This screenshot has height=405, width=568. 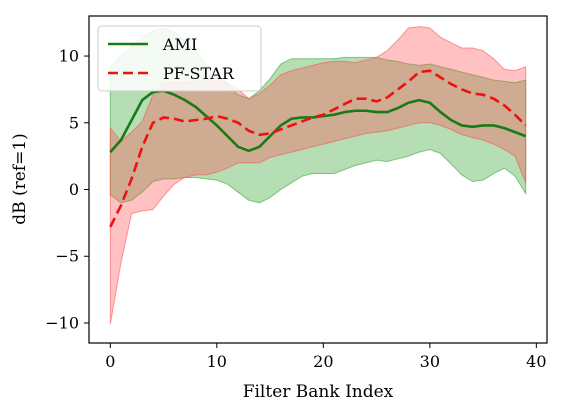 What do you see at coordinates (62, 322) in the screenshot?
I see `y-tick-label: −10` at bounding box center [62, 322].